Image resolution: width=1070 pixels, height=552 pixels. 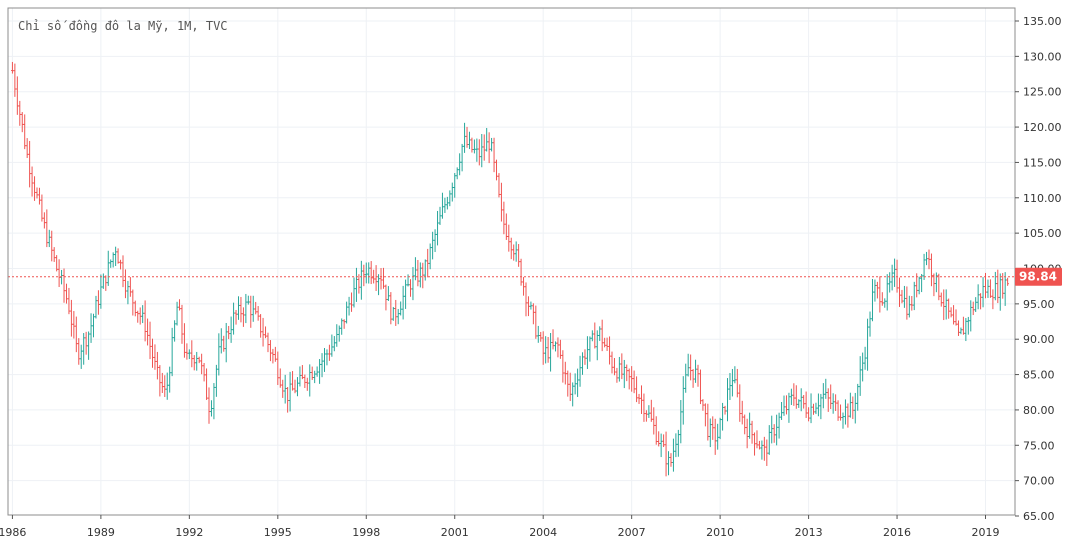 What do you see at coordinates (1042, 233) in the screenshot?
I see `y-tick-label: 105.00` at bounding box center [1042, 233].